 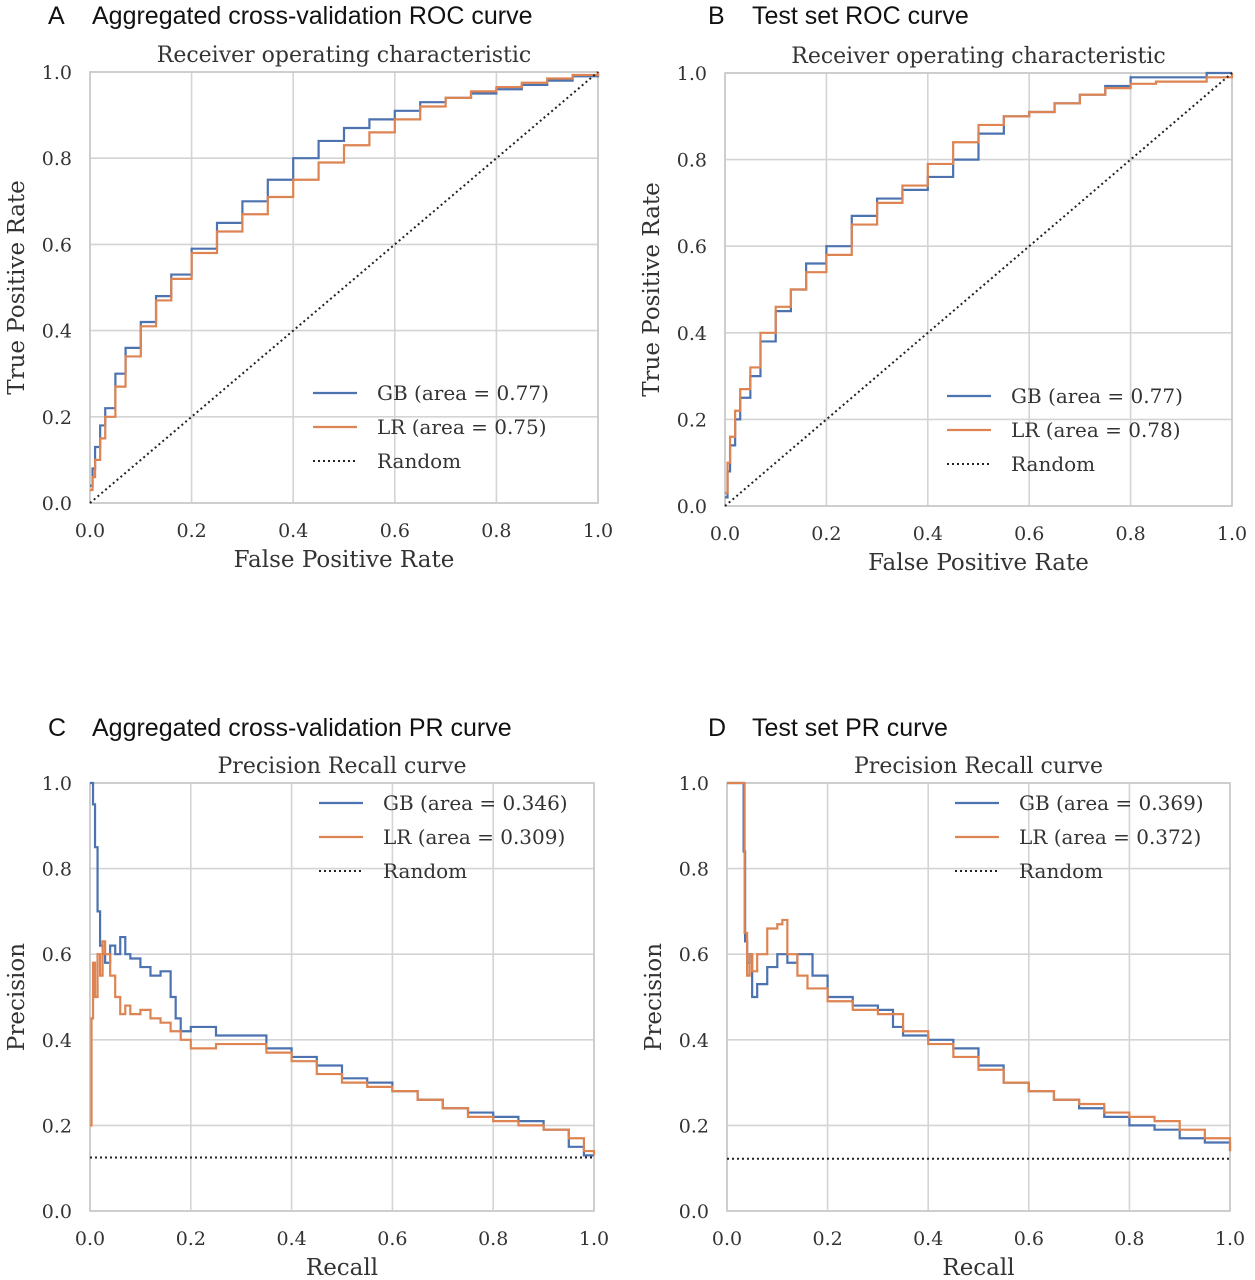 I want to click on legend-label-lr: LR (area = 0.372), so click(x=1110, y=837).